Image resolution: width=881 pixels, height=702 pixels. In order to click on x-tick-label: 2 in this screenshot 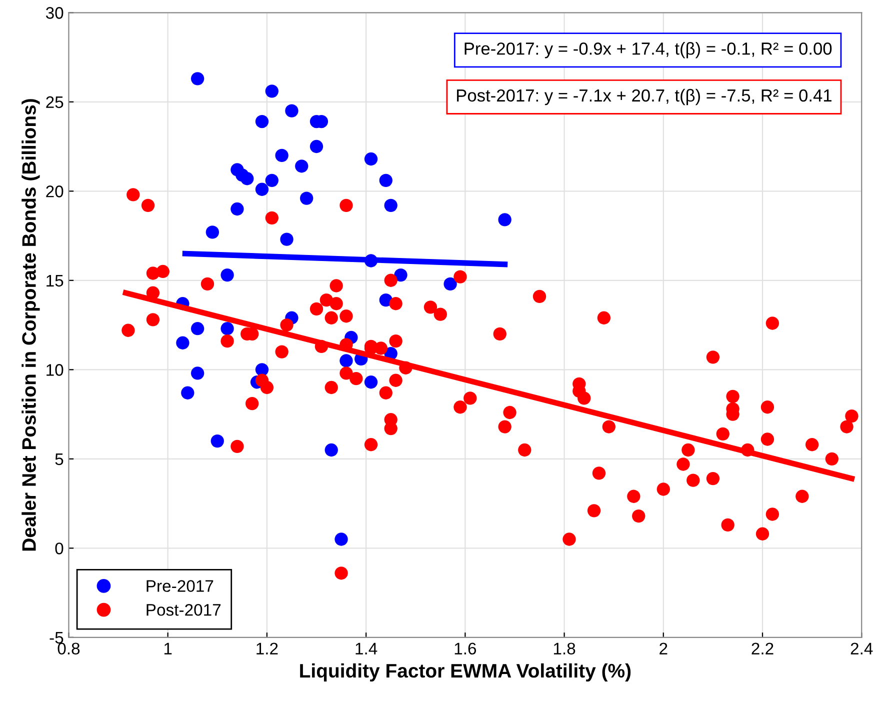, I will do `click(664, 648)`.